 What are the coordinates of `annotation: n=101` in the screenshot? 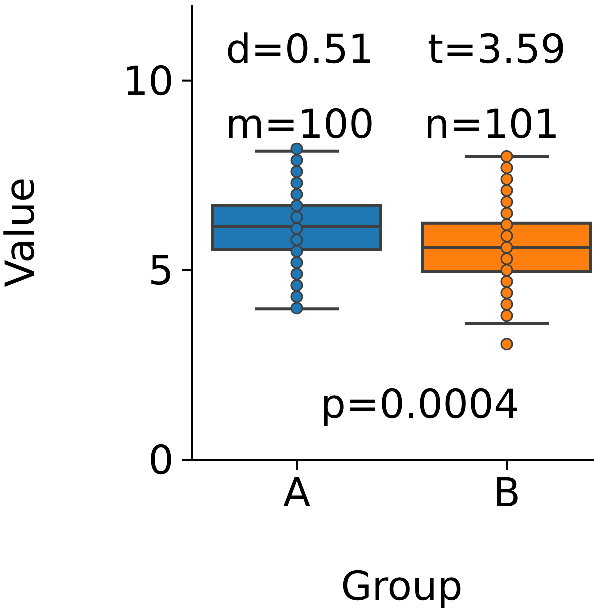 It's located at (492, 125).